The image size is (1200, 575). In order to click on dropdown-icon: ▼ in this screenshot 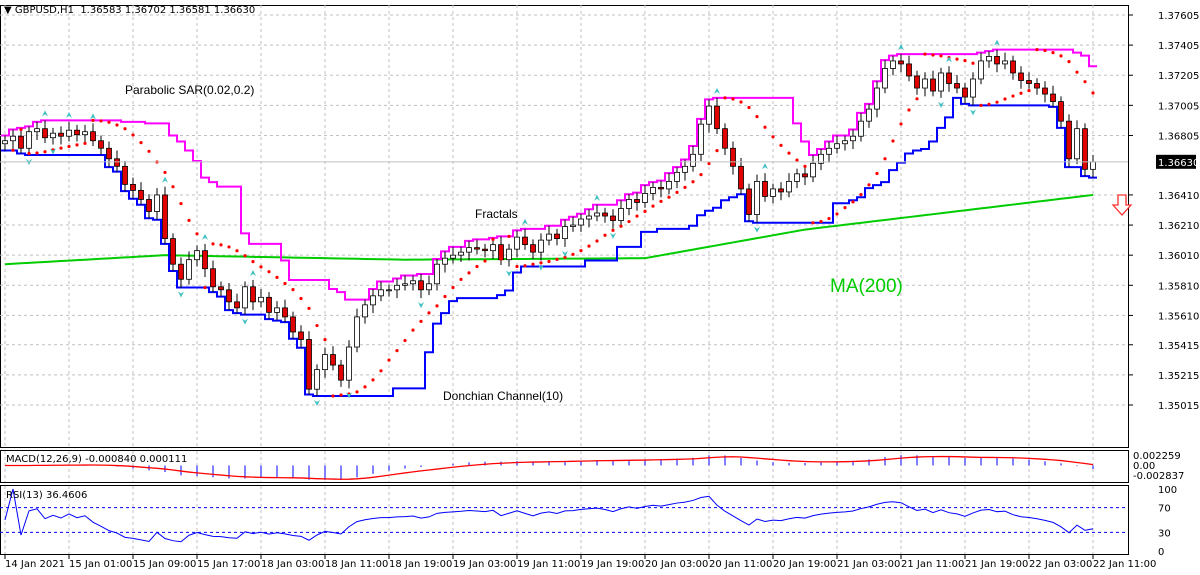, I will do `click(9, 10)`.